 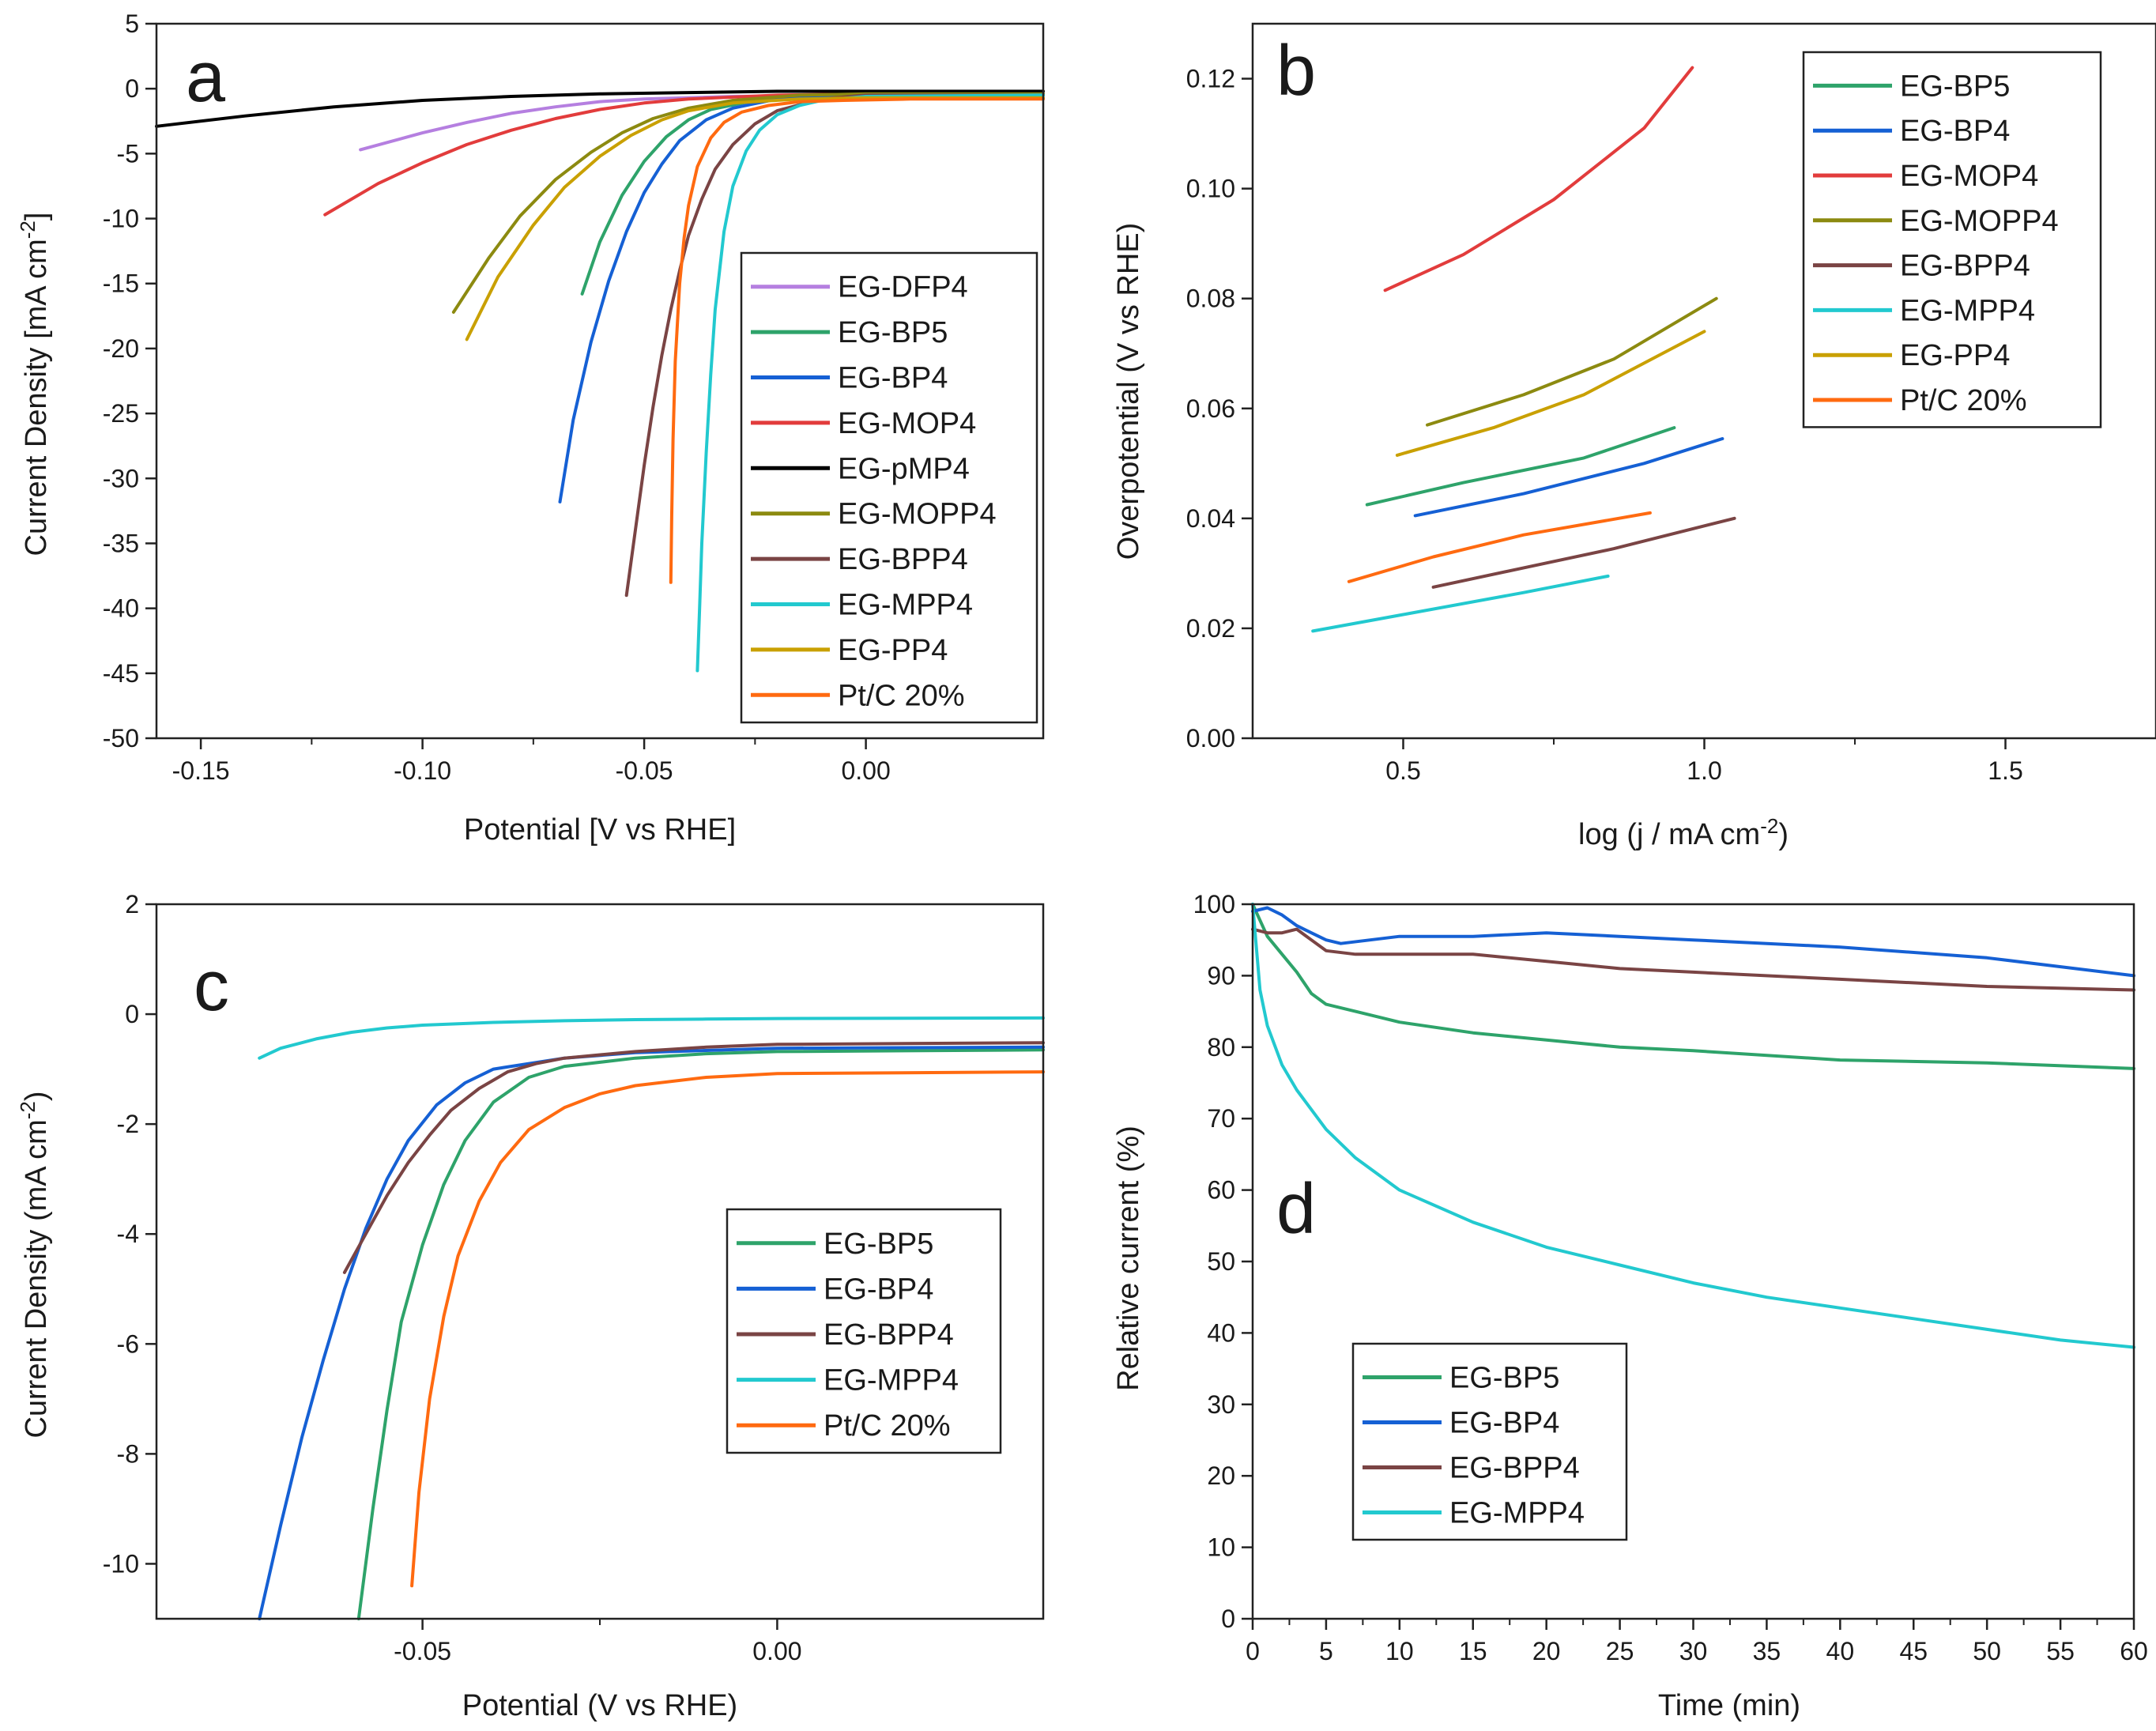 I want to click on panel-d-xtick-label: 45, so click(x=1913, y=1651).